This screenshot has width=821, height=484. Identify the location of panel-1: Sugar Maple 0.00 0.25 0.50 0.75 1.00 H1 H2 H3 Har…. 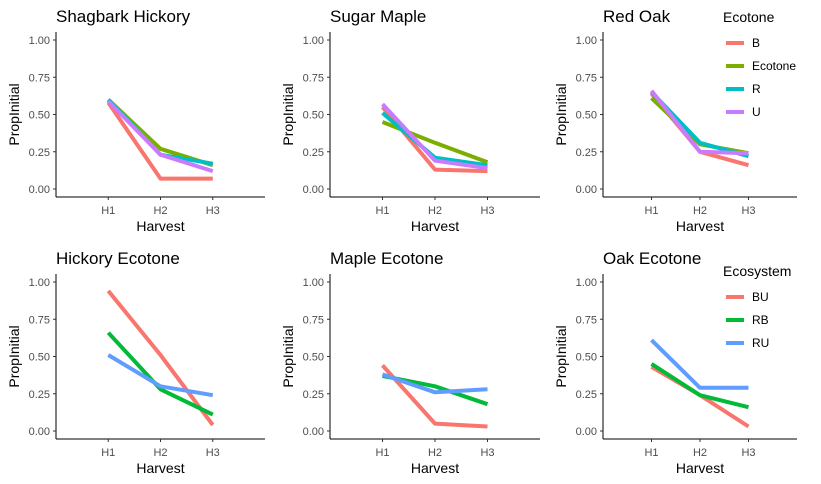
(410, 120).